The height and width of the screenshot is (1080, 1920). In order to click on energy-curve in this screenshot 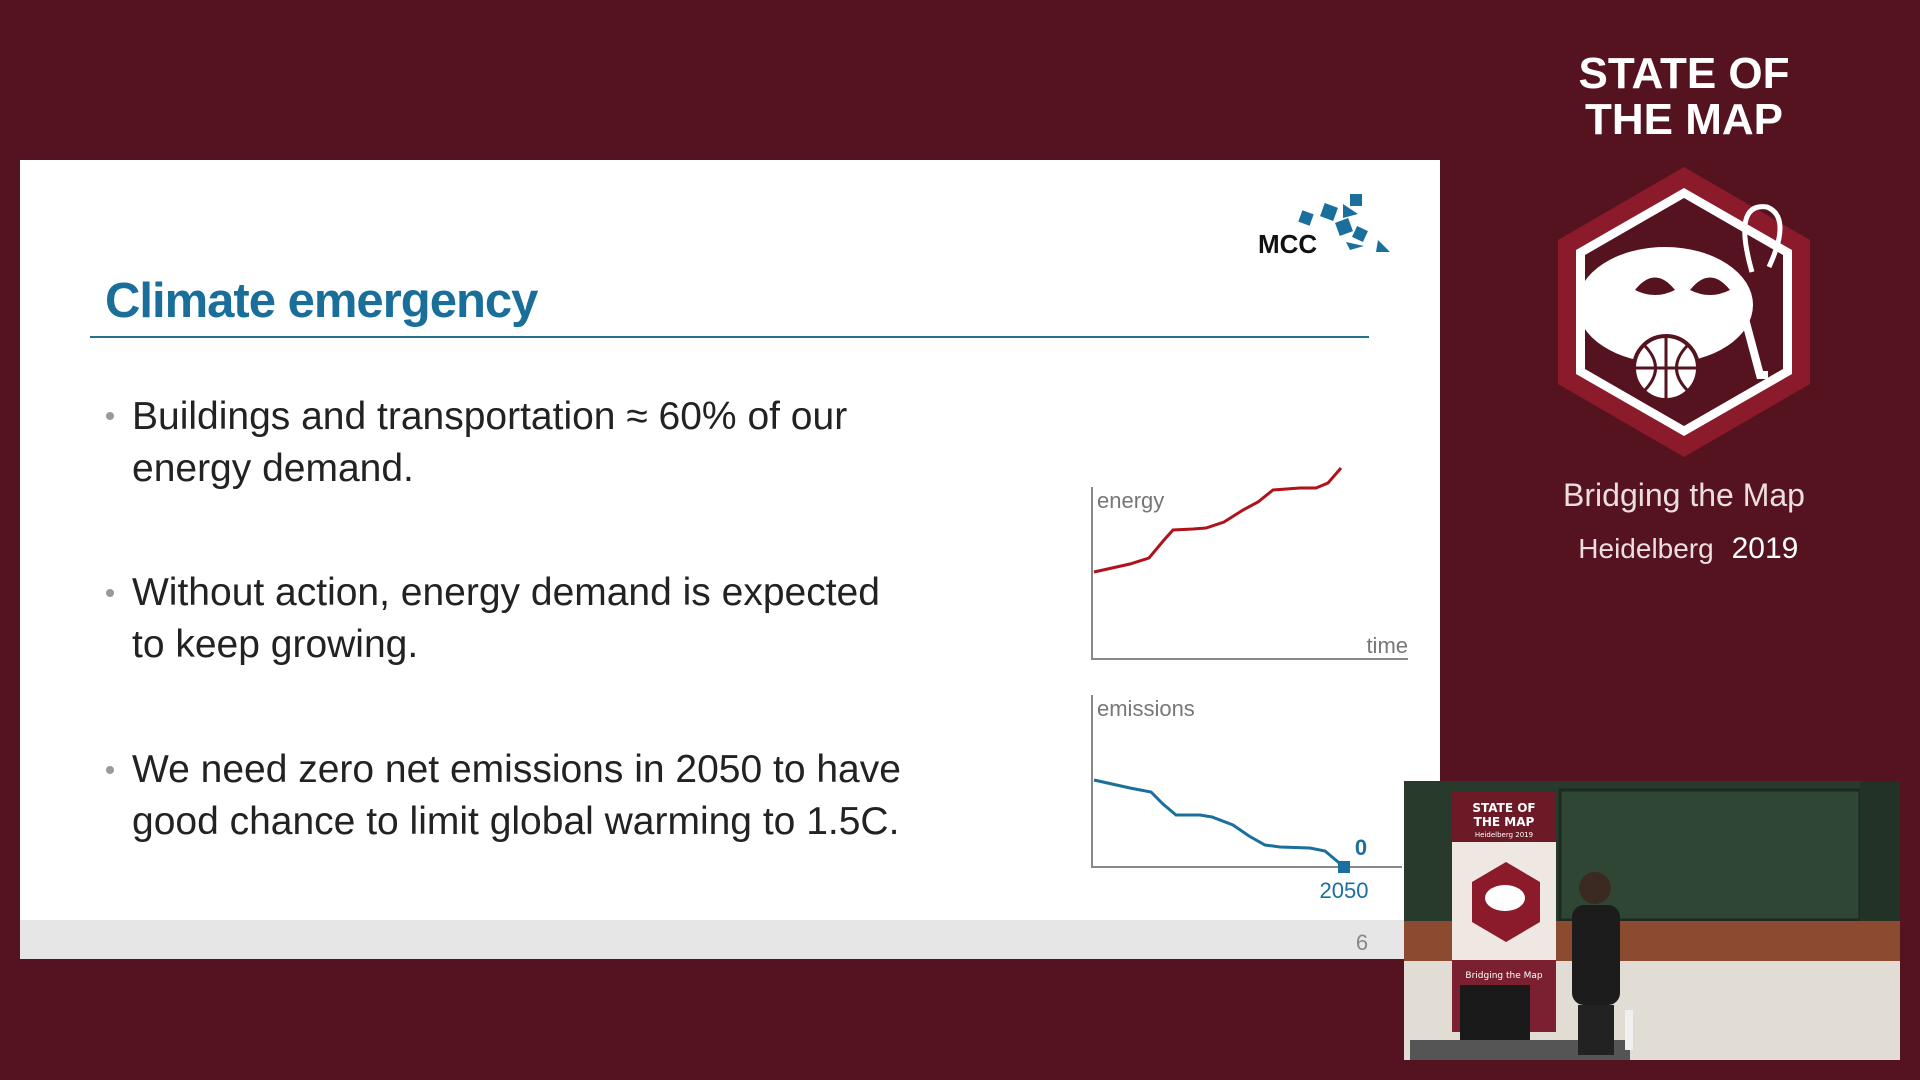, I will do `click(1218, 520)`.